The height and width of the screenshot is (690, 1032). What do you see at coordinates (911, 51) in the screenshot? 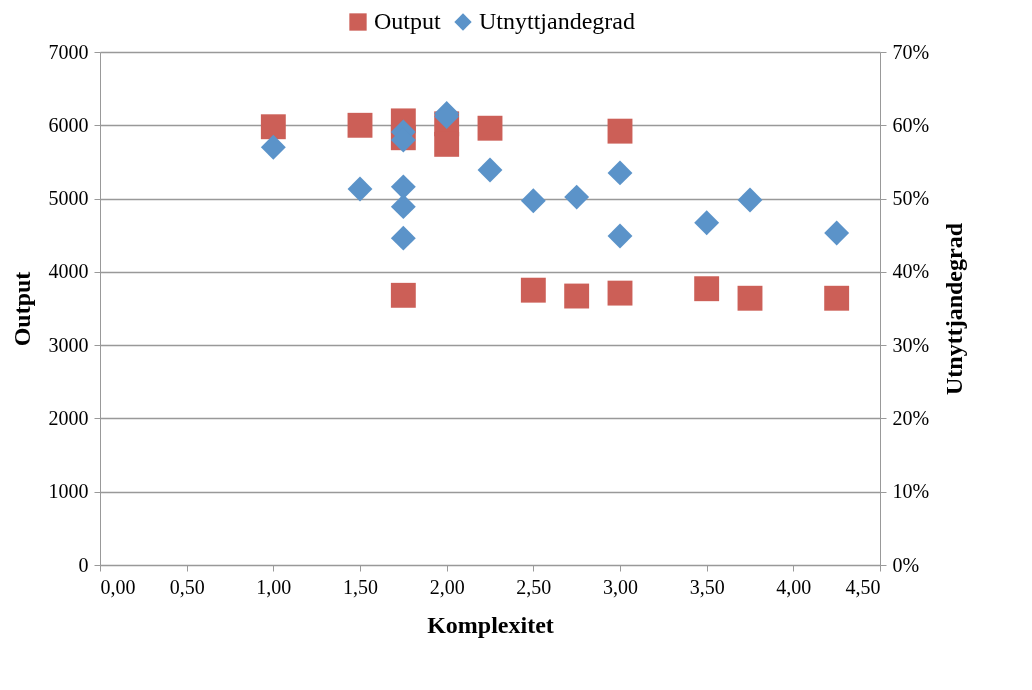
I see `y2-tick-label: 70%` at bounding box center [911, 51].